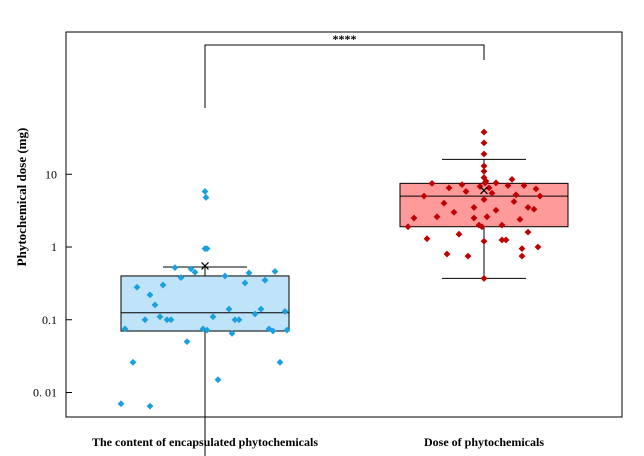 The width and height of the screenshot is (644, 456). I want to click on y-axis-label: Phytochemical dose (mg), so click(21, 197).